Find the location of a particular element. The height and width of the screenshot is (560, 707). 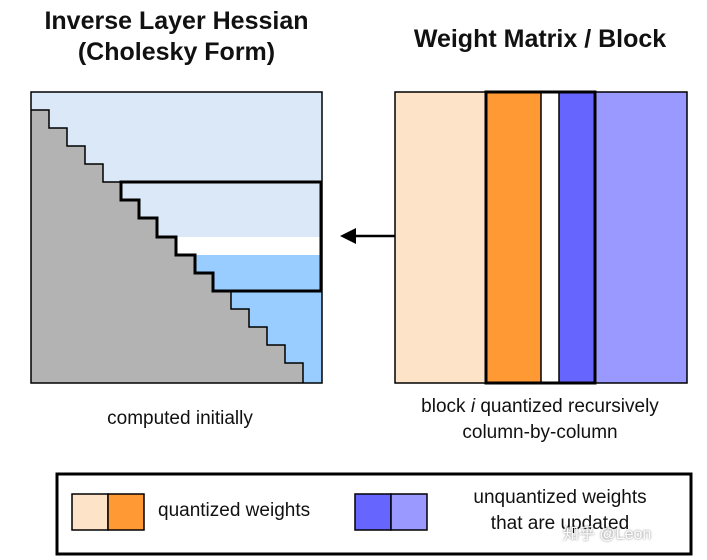

weight-block-orange is located at coordinates (513, 237).